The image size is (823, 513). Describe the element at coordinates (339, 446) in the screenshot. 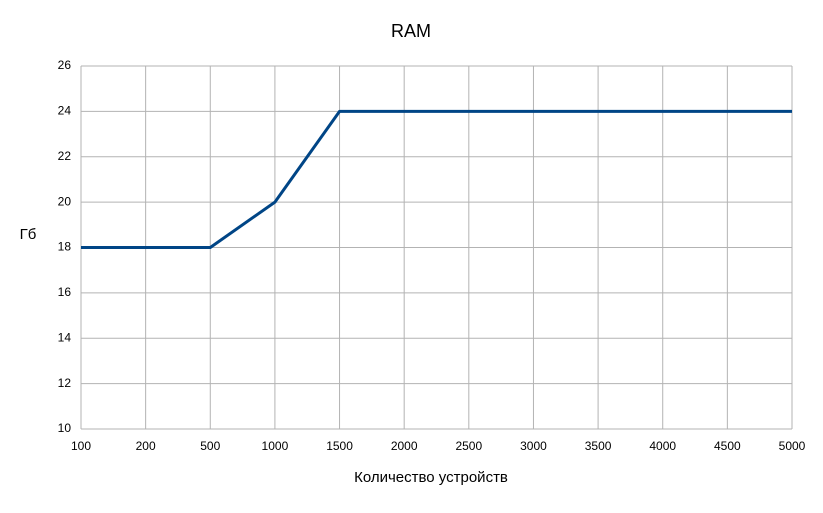

I see `x-tick-label: 1500` at that location.